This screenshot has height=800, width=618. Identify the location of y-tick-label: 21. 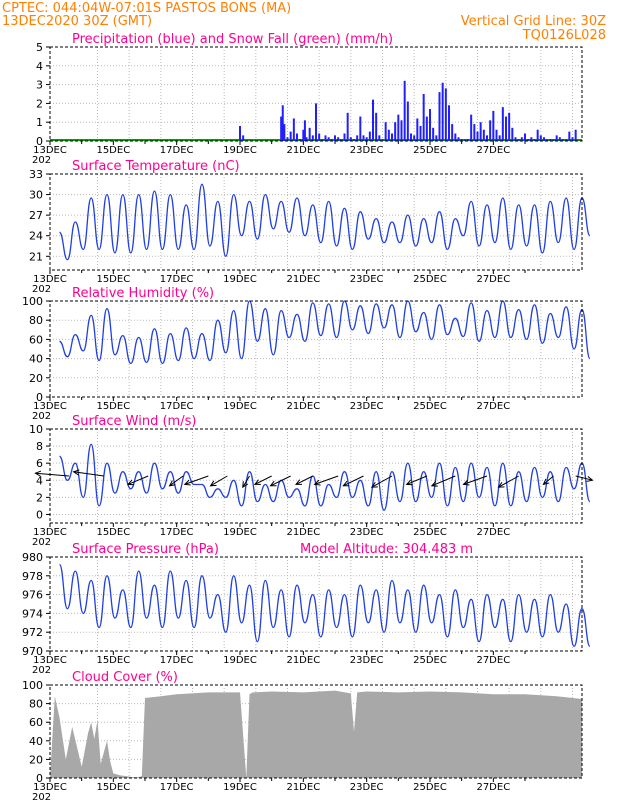
(36, 256).